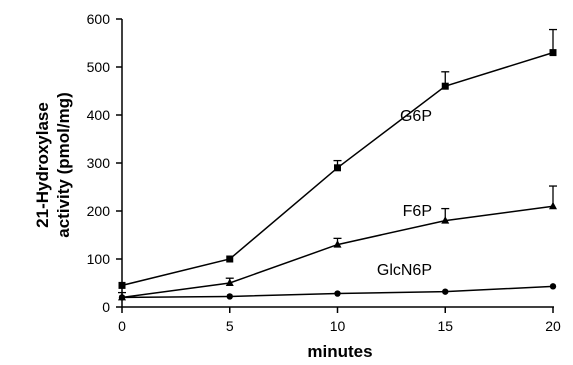 The height and width of the screenshot is (365, 573). Describe the element at coordinates (99, 67) in the screenshot. I see `y-tick-label: 500` at that location.